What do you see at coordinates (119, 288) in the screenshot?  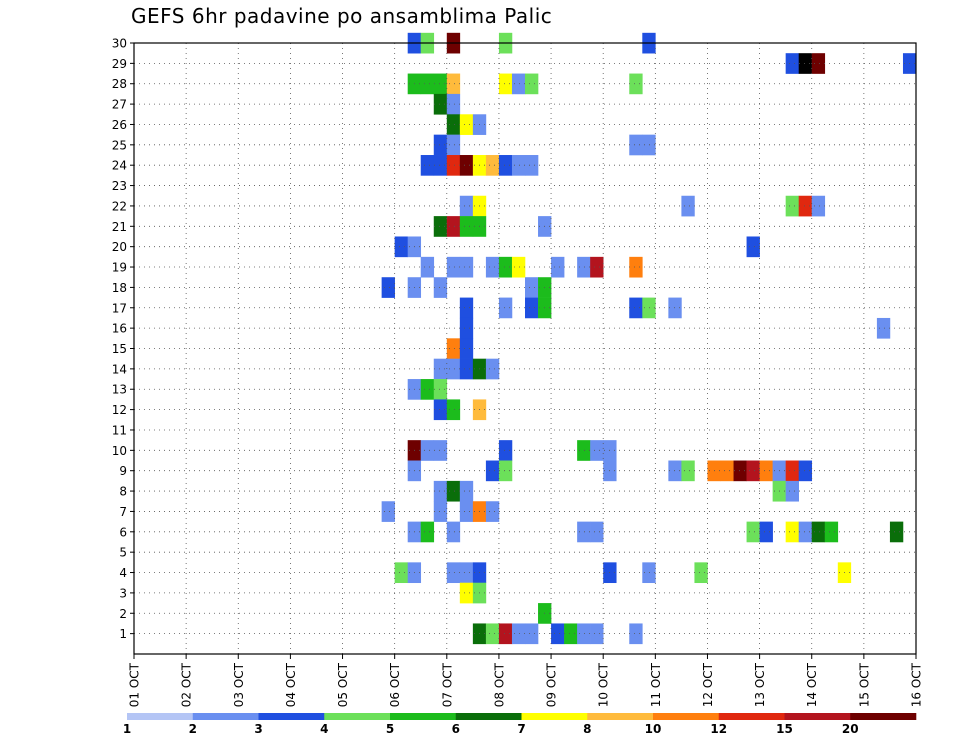 I see `y-tick-label: 18` at bounding box center [119, 288].